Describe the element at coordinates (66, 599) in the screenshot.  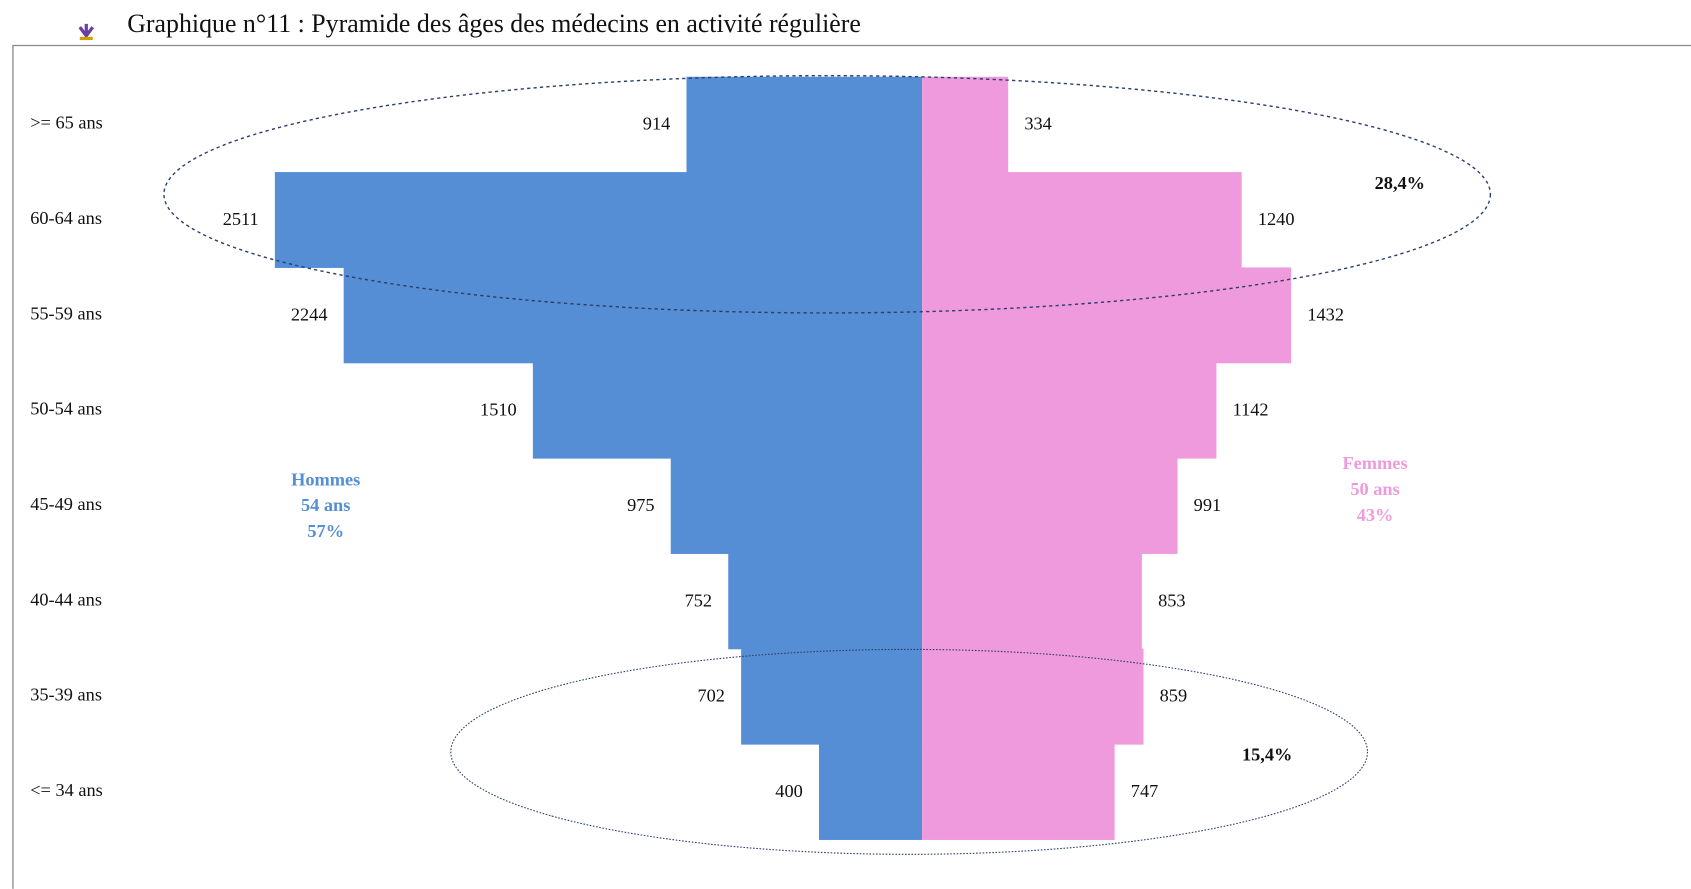
I see `category-label: 40-44 ans` at that location.